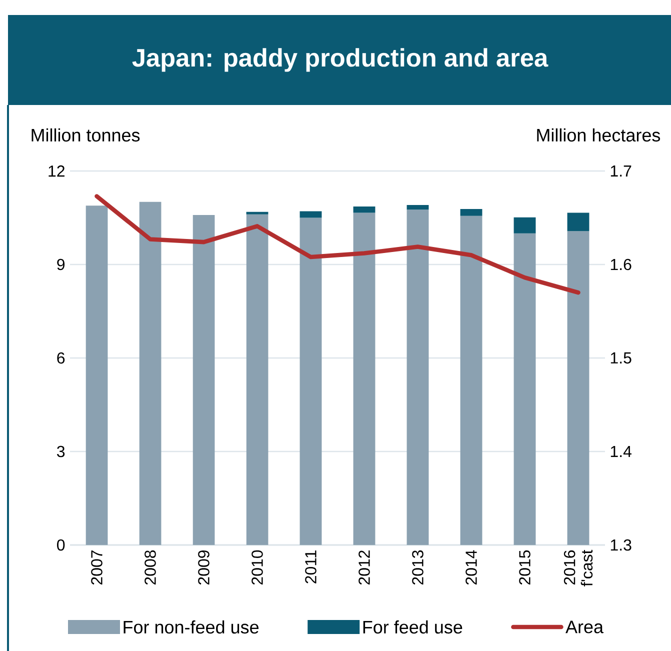 This screenshot has width=671, height=651. Describe the element at coordinates (578, 568) in the screenshot. I see `x-tick-label: 2016 f'cast` at that location.